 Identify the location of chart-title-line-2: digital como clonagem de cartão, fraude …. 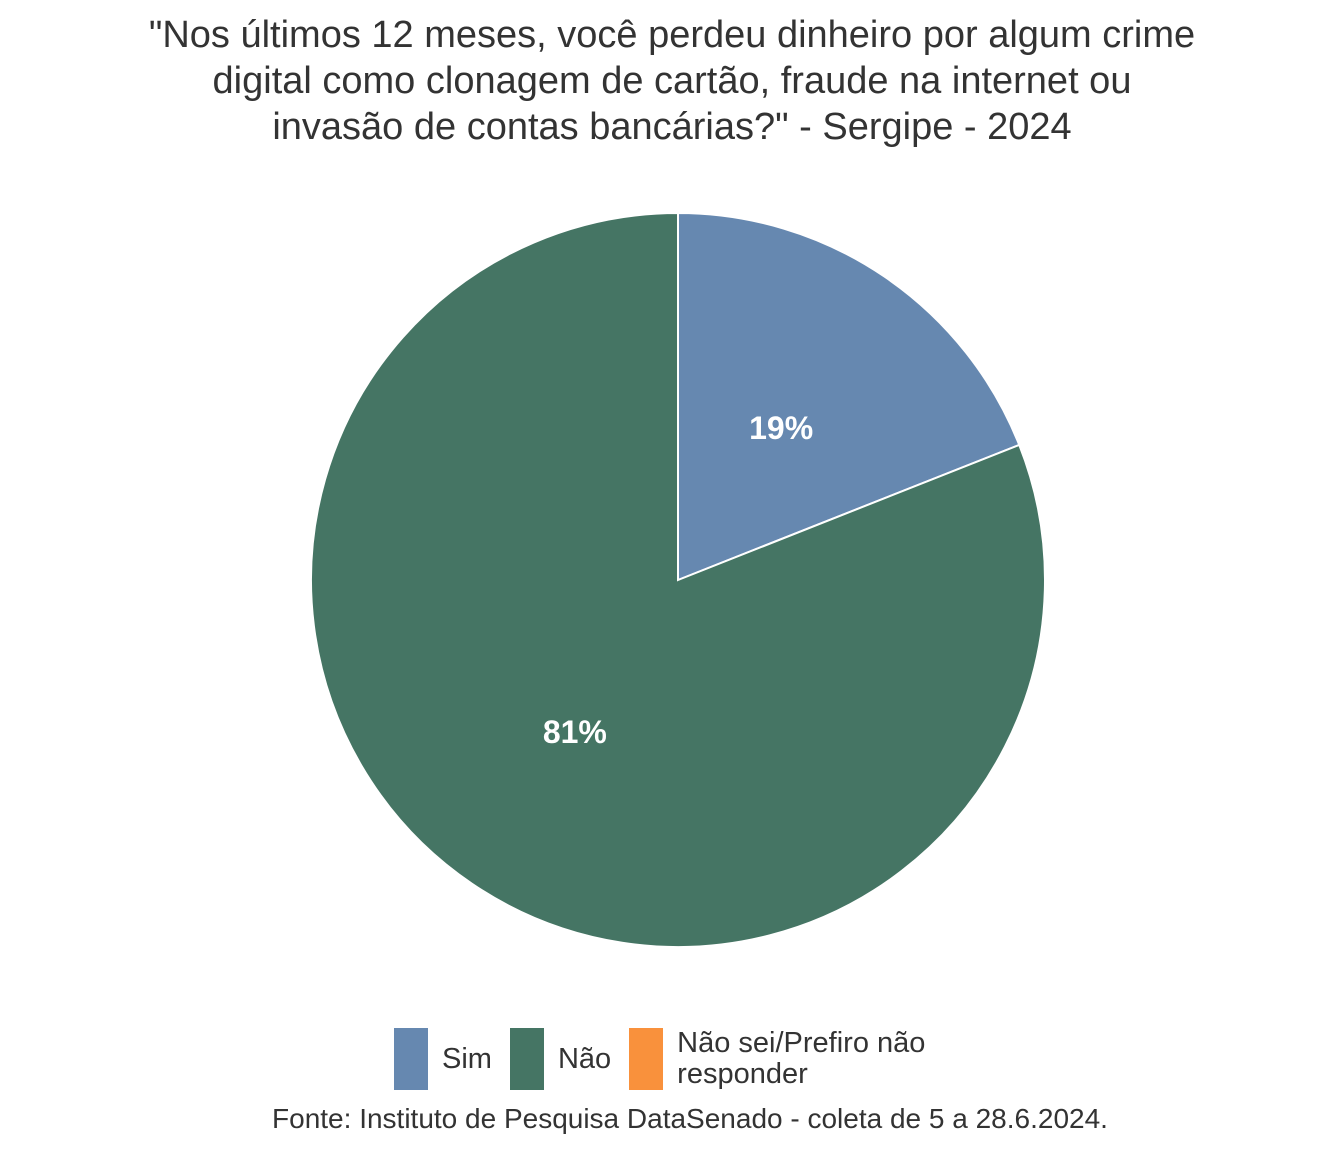
(672, 81).